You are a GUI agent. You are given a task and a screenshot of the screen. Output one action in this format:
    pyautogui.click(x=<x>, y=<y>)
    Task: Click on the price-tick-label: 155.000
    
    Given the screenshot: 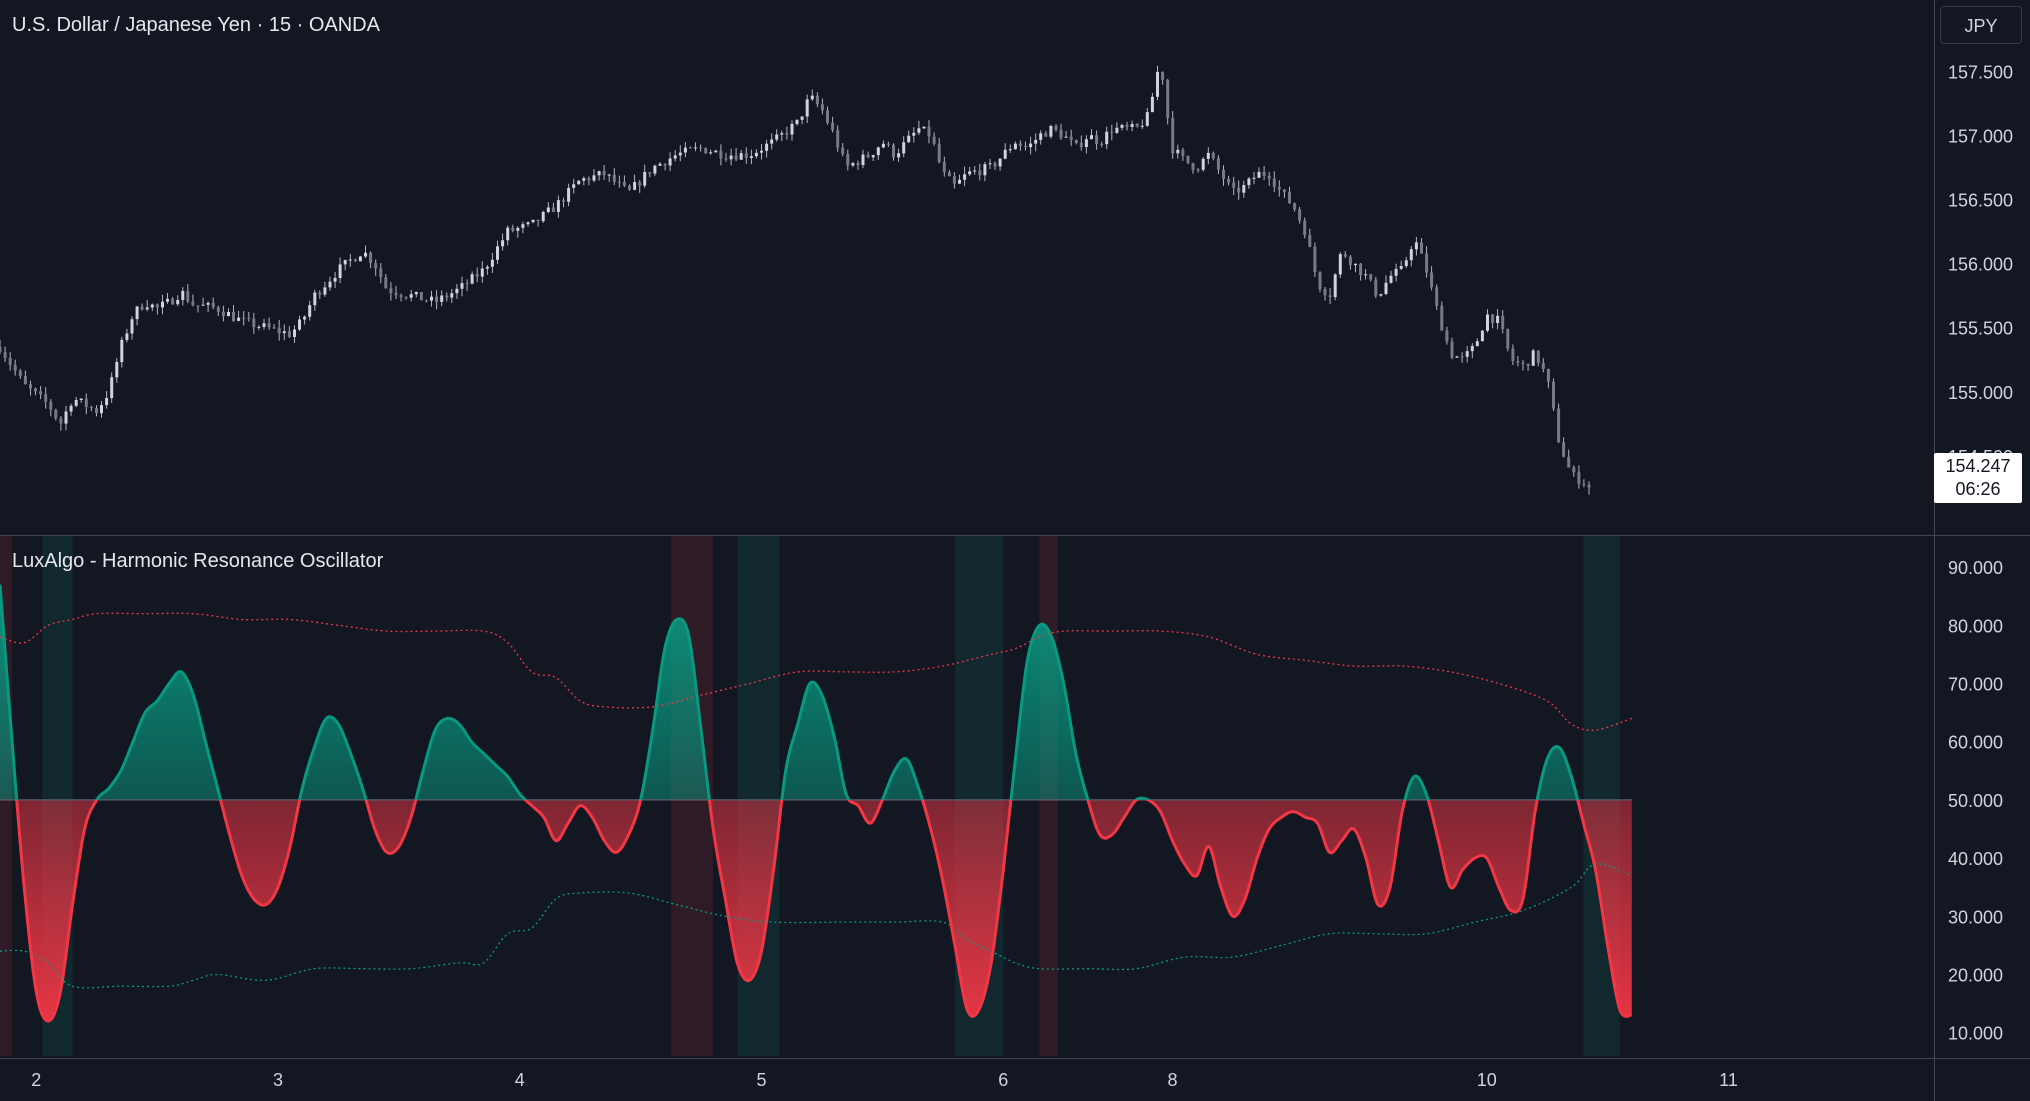 What is the action you would take?
    pyautogui.click(x=1980, y=393)
    